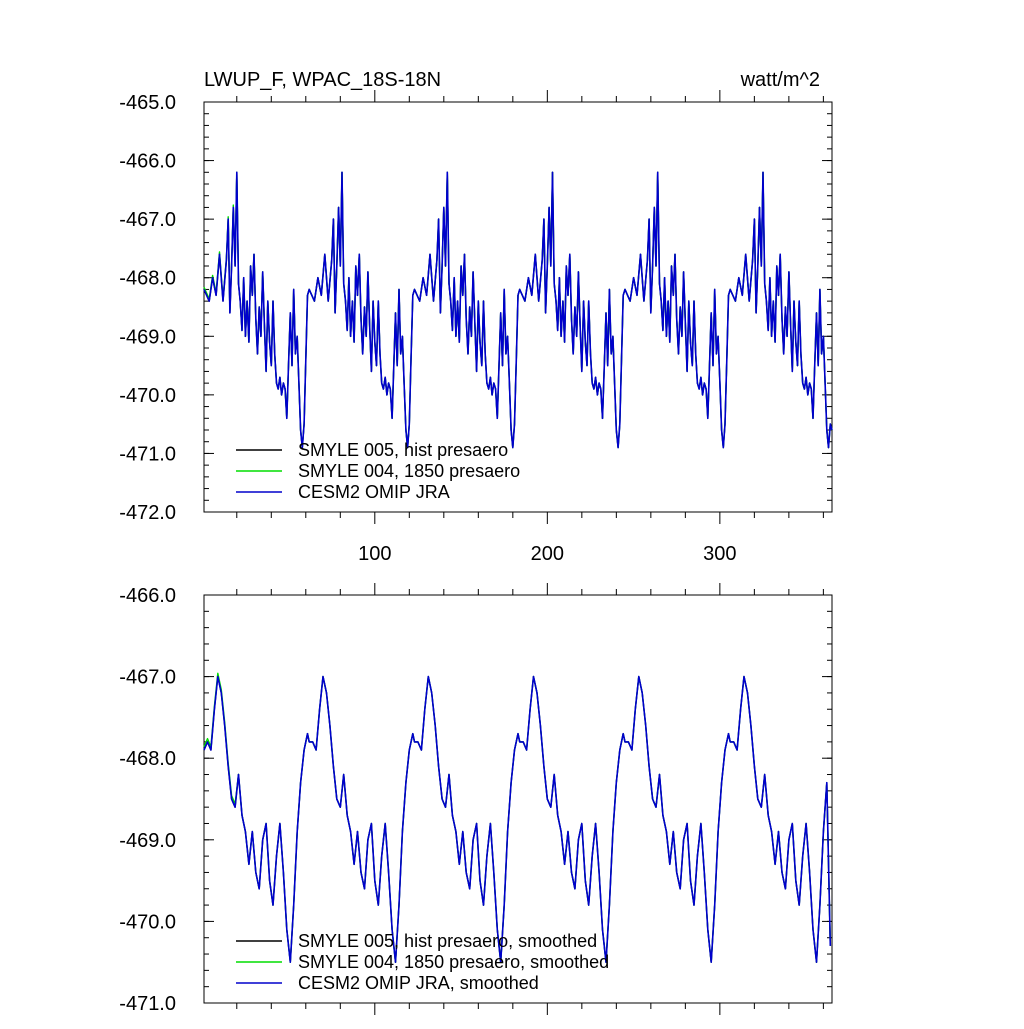 This screenshot has width=1024, height=1029. I want to click on legend-label: CESM2 OMIP JRA, smoothed, so click(418, 983).